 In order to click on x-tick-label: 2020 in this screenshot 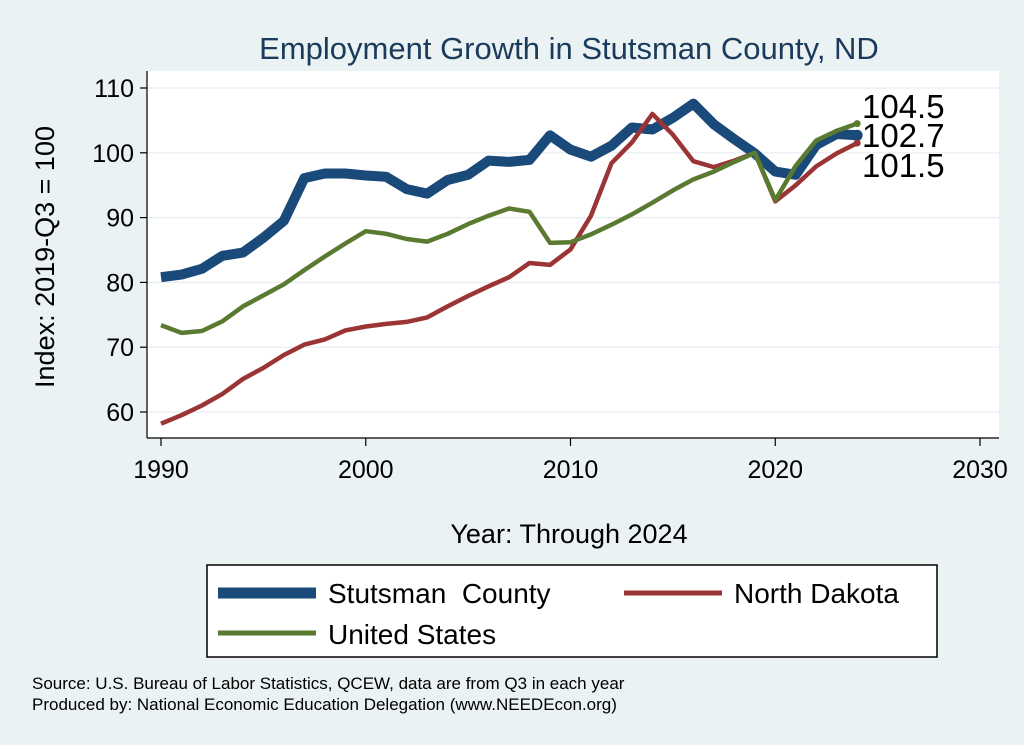, I will do `click(775, 470)`.